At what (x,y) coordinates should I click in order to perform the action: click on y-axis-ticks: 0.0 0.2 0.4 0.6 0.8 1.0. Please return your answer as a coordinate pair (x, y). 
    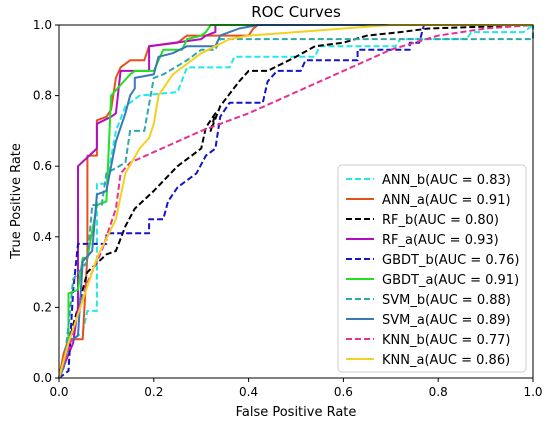
    Looking at the image, I should click on (46, 201).